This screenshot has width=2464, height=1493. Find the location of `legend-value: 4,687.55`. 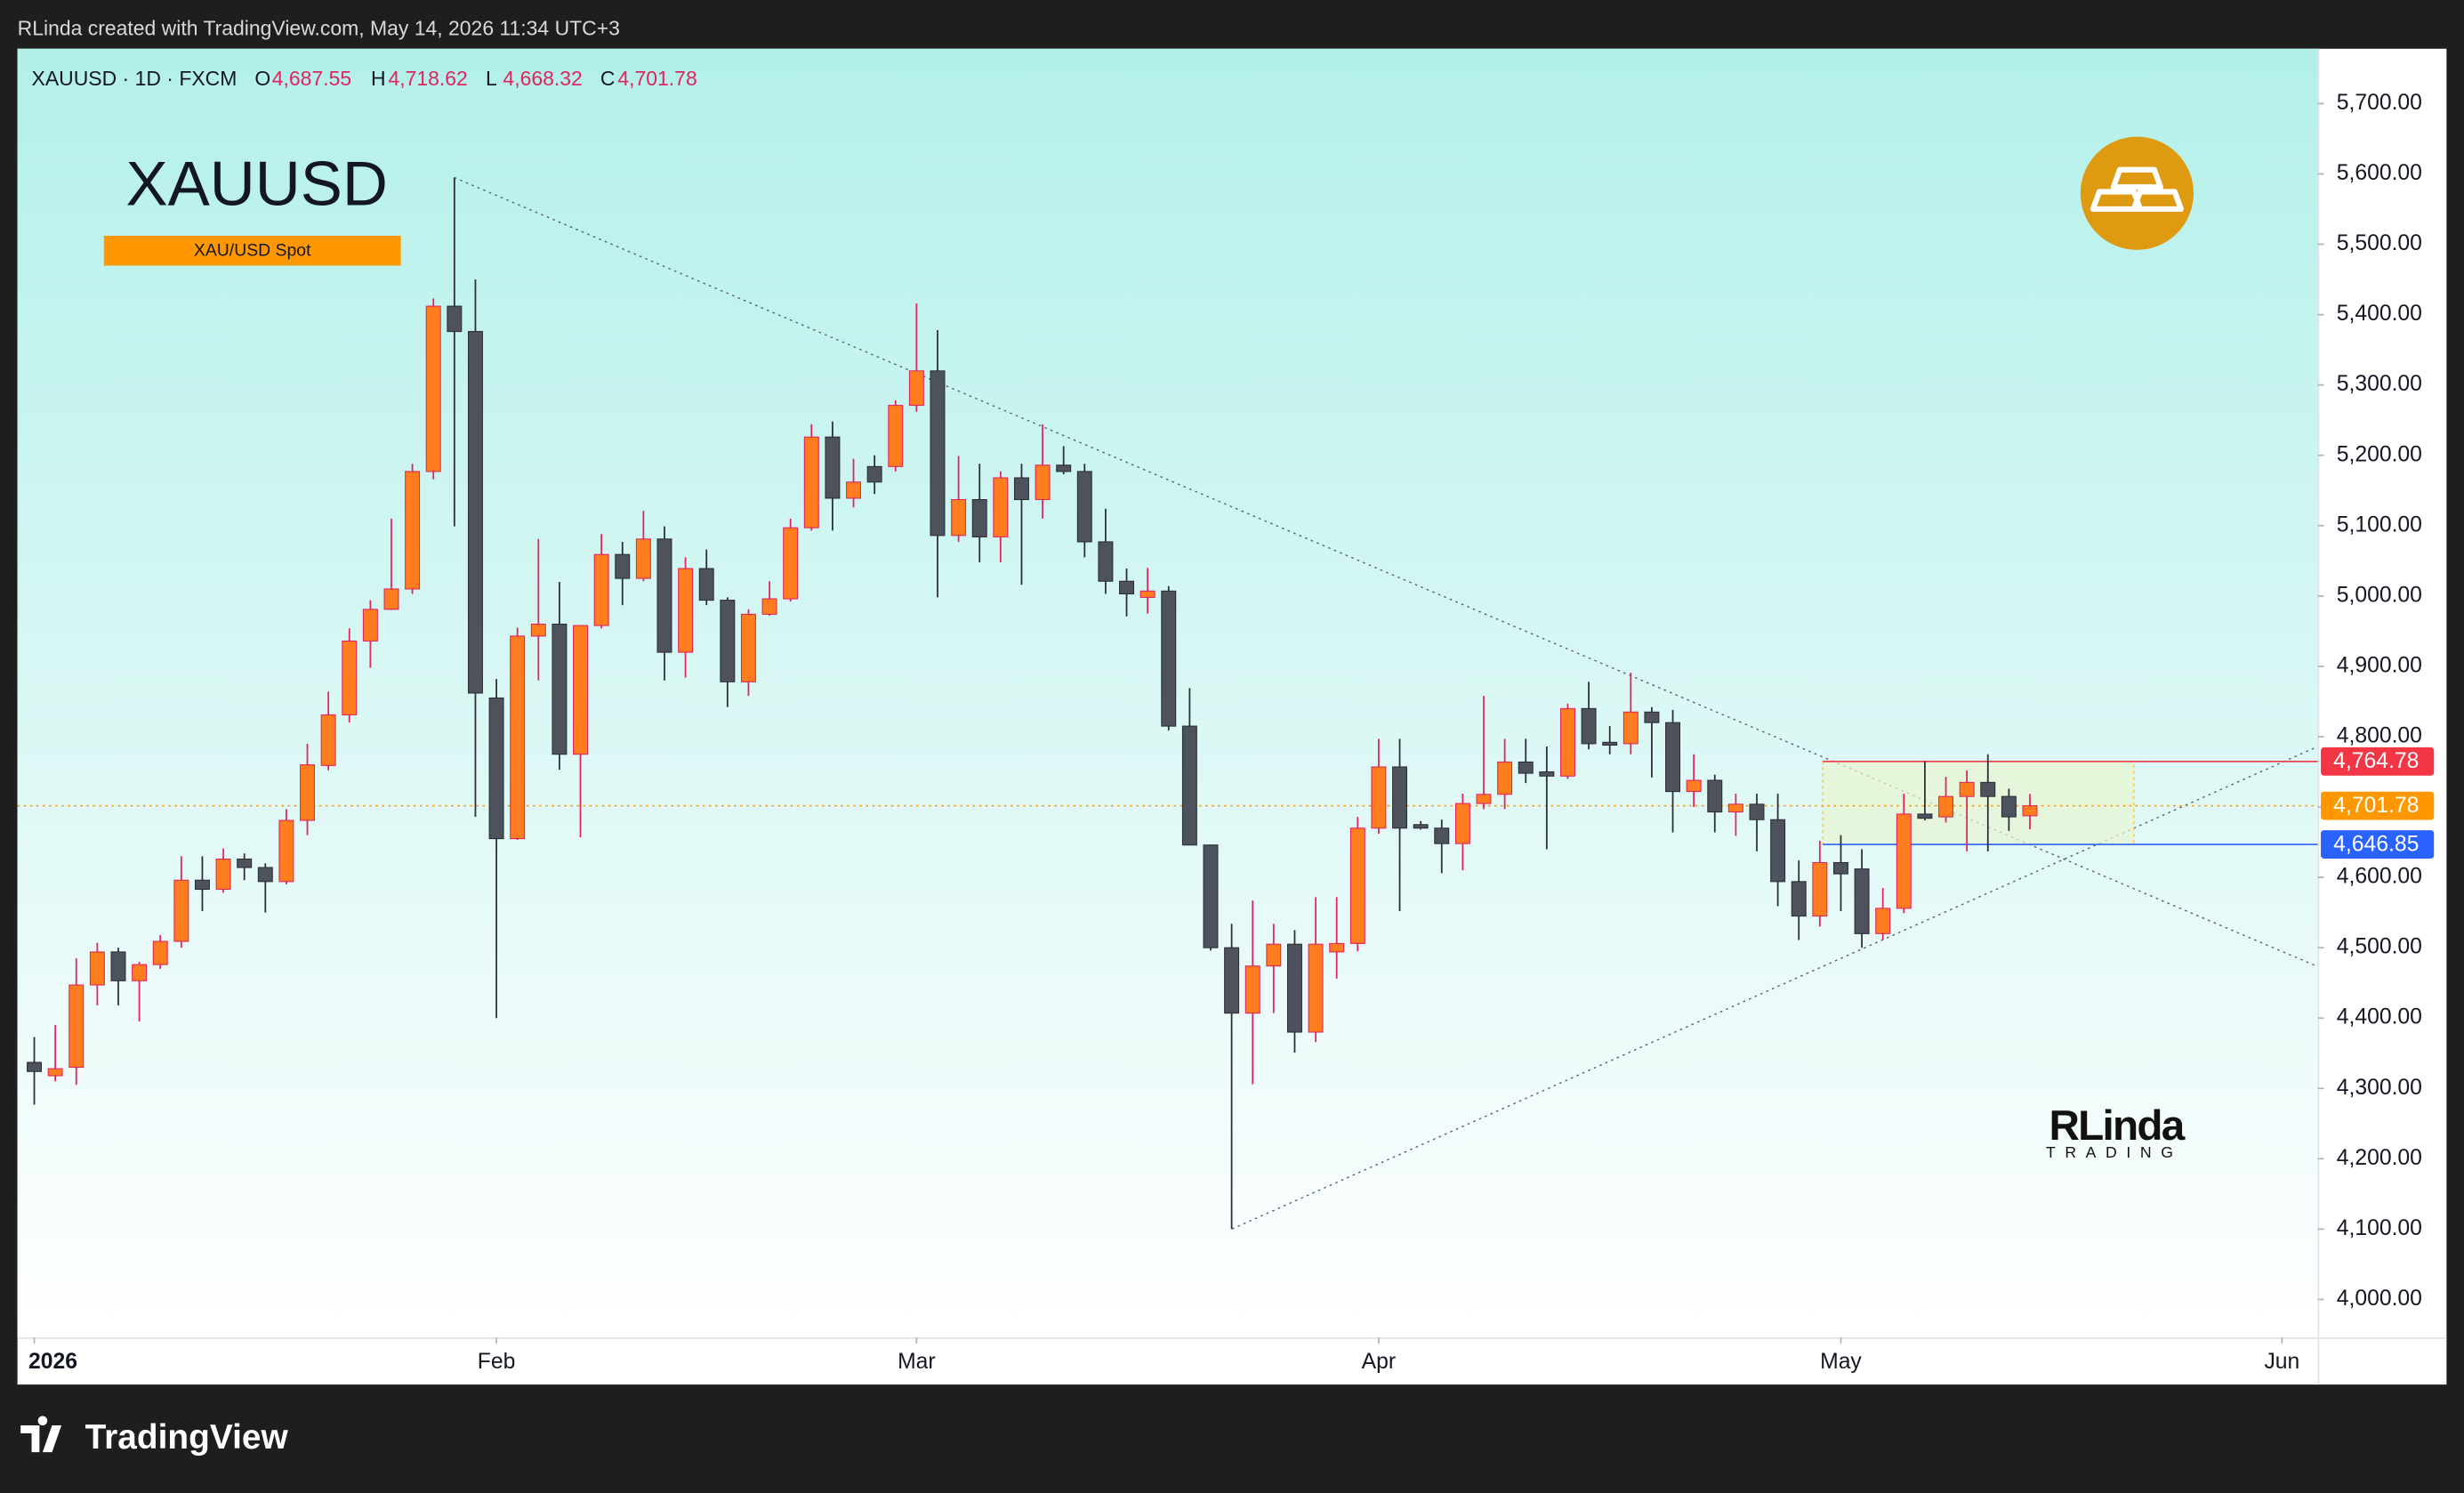

legend-value: 4,687.55 is located at coordinates (311, 78).